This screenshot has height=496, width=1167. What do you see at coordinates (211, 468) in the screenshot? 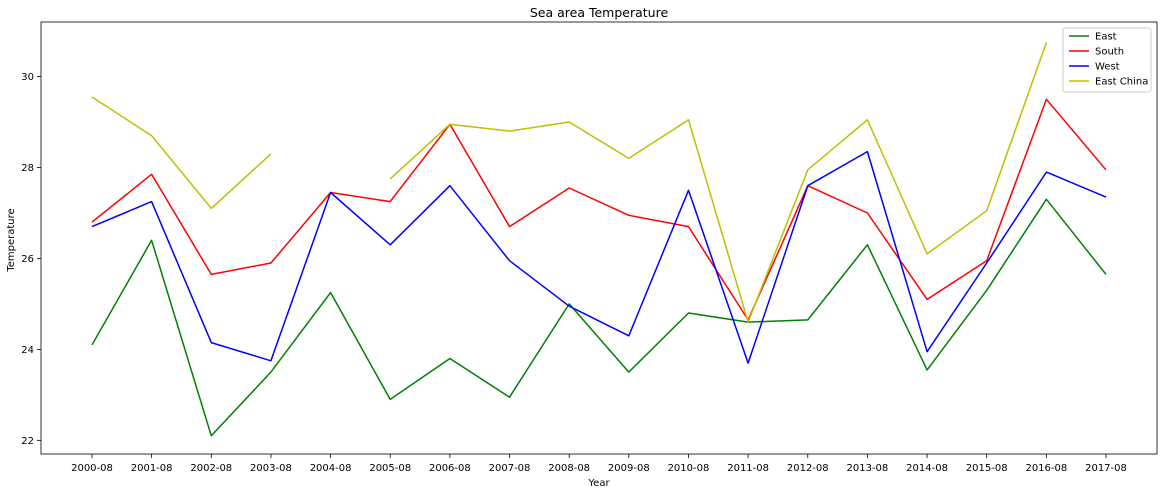
I see `x-tick-label: 2002-08` at bounding box center [211, 468].